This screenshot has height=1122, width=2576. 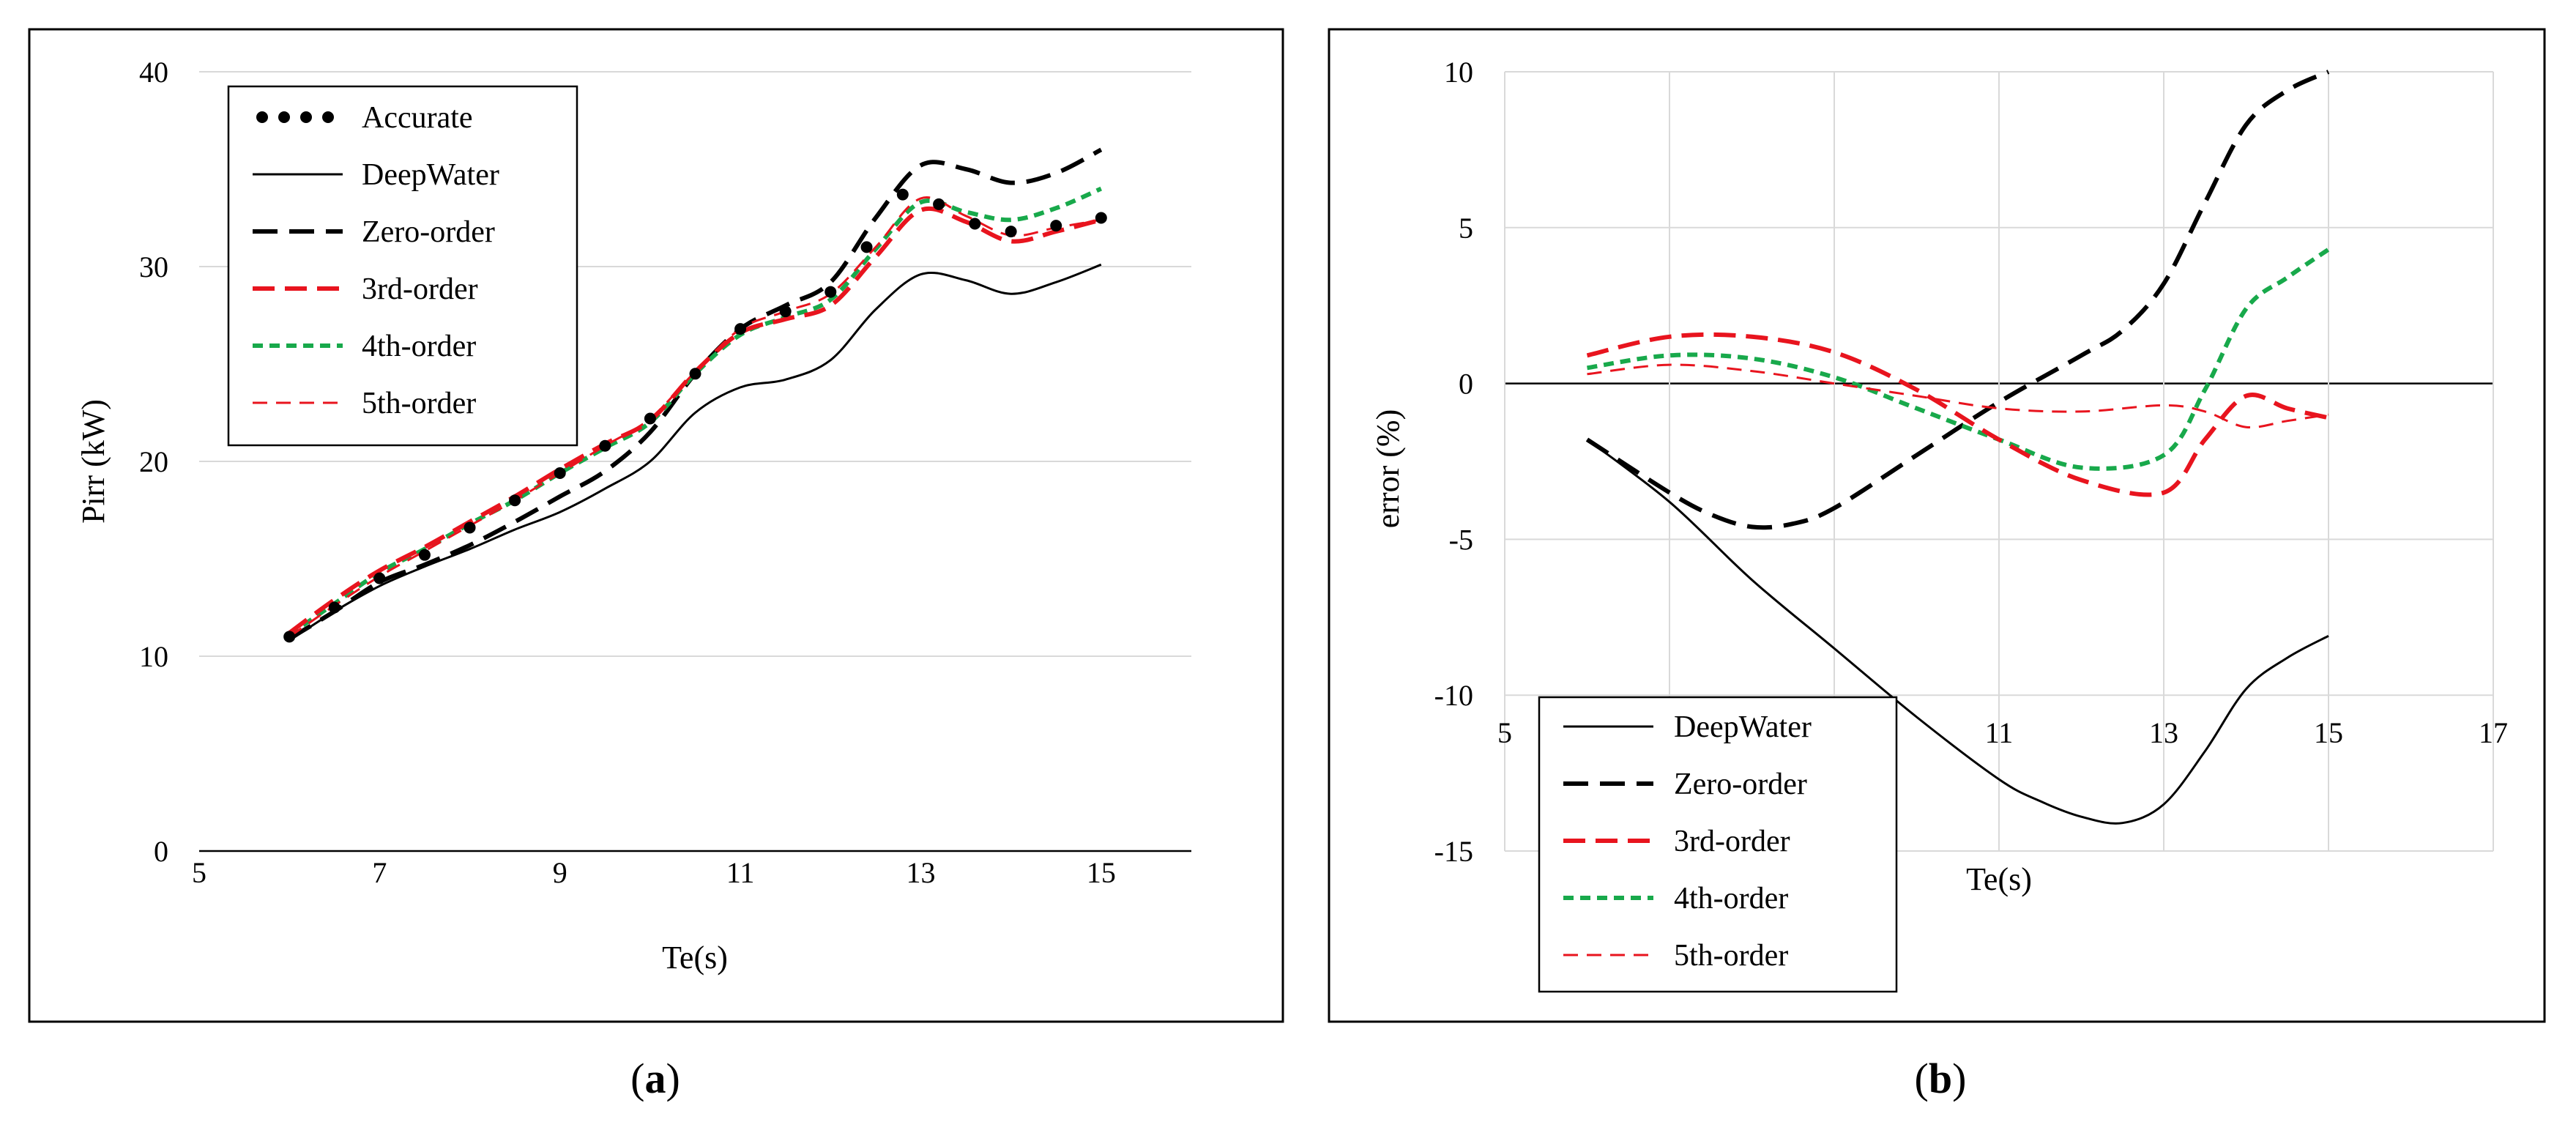 What do you see at coordinates (295, 117) in the screenshot?
I see `legend-swatch-accurate` at bounding box center [295, 117].